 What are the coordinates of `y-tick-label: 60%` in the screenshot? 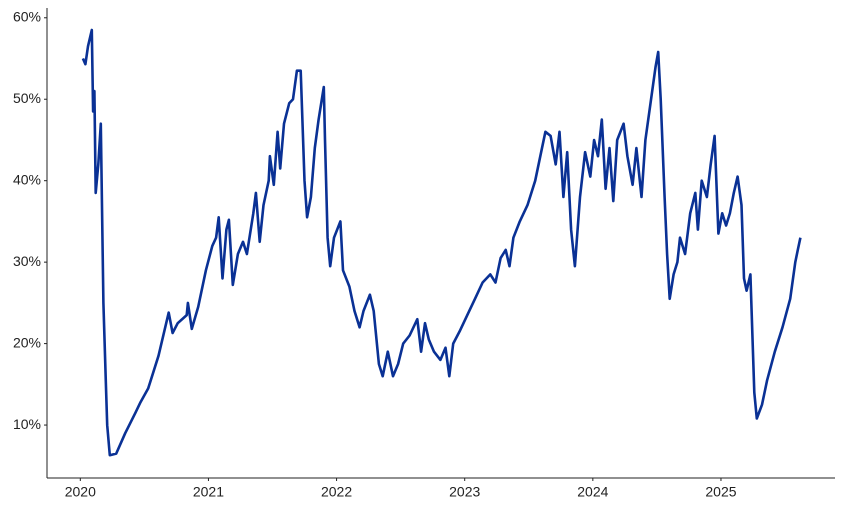 It's located at (27, 16).